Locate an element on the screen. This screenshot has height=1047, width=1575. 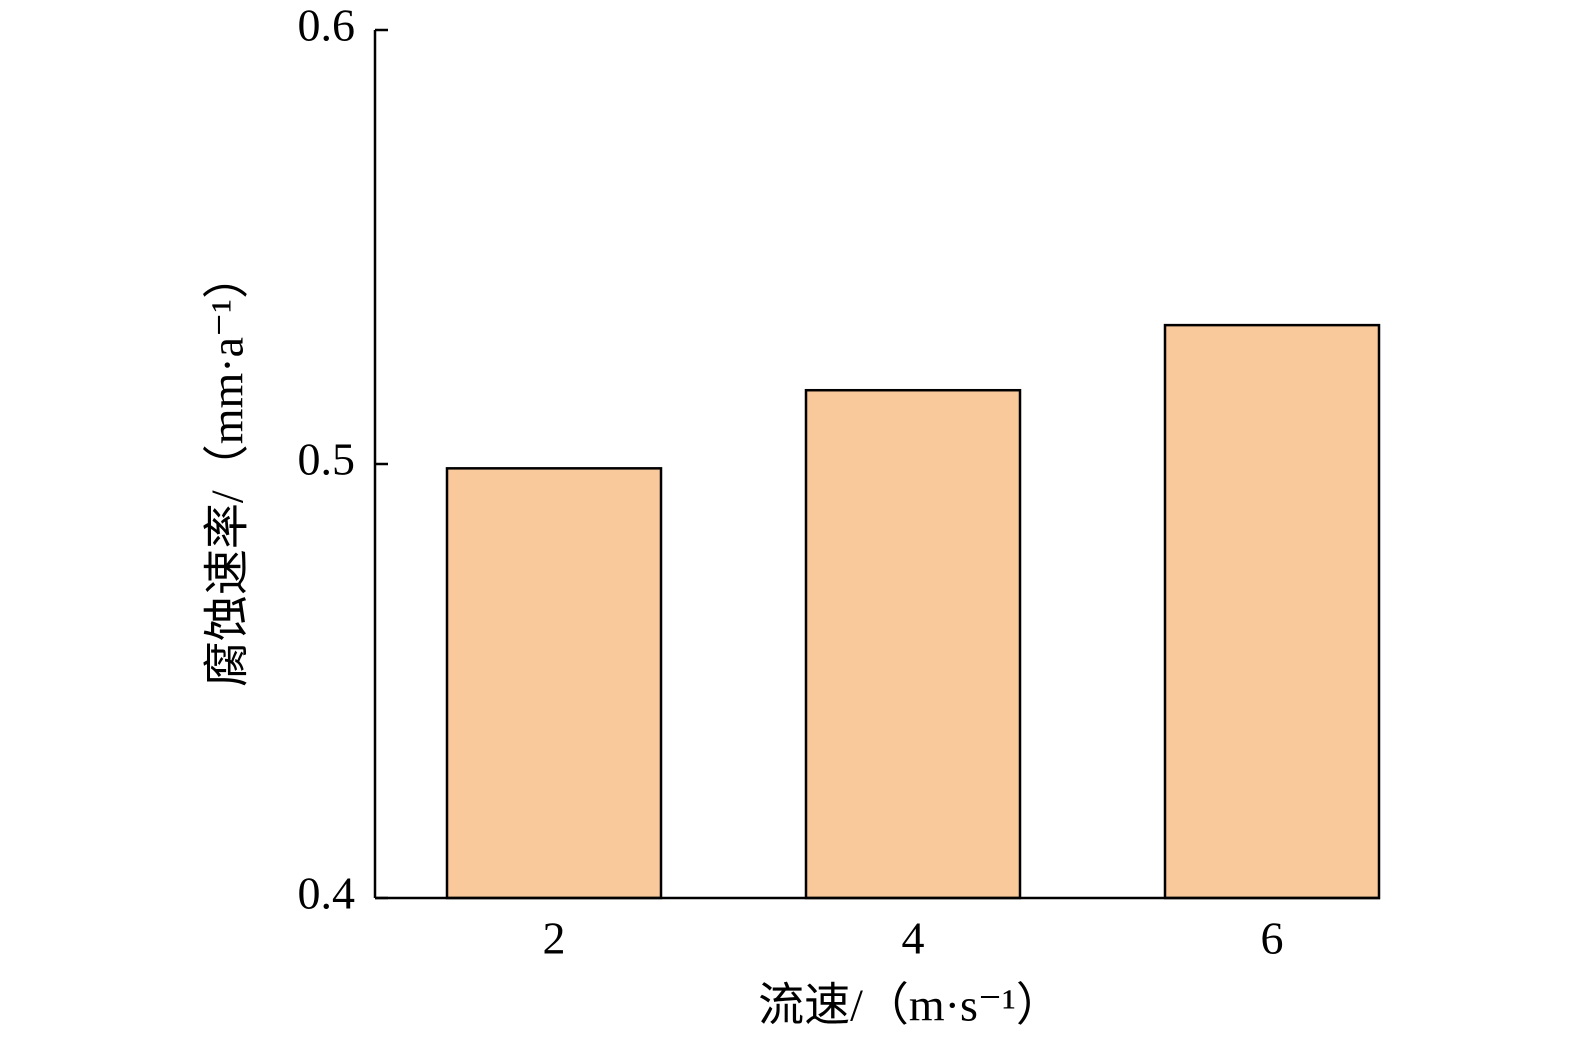
x-axis-label: 流速/（m·s⁻¹） is located at coordinates (910, 1005).